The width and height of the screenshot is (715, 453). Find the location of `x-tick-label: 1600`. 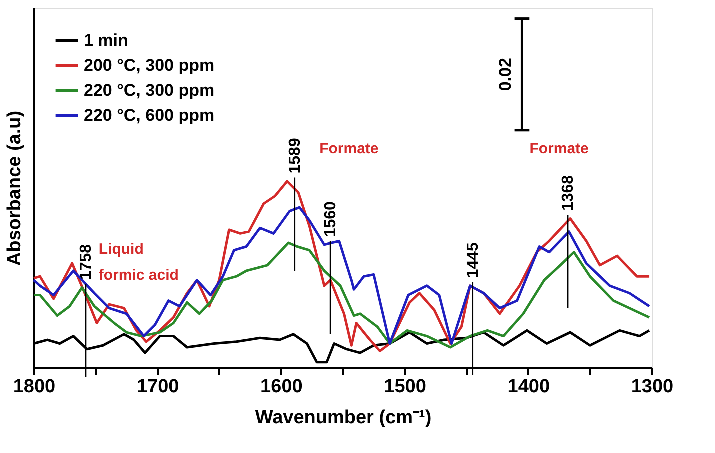

x-tick-label: 1600 is located at coordinates (281, 387).